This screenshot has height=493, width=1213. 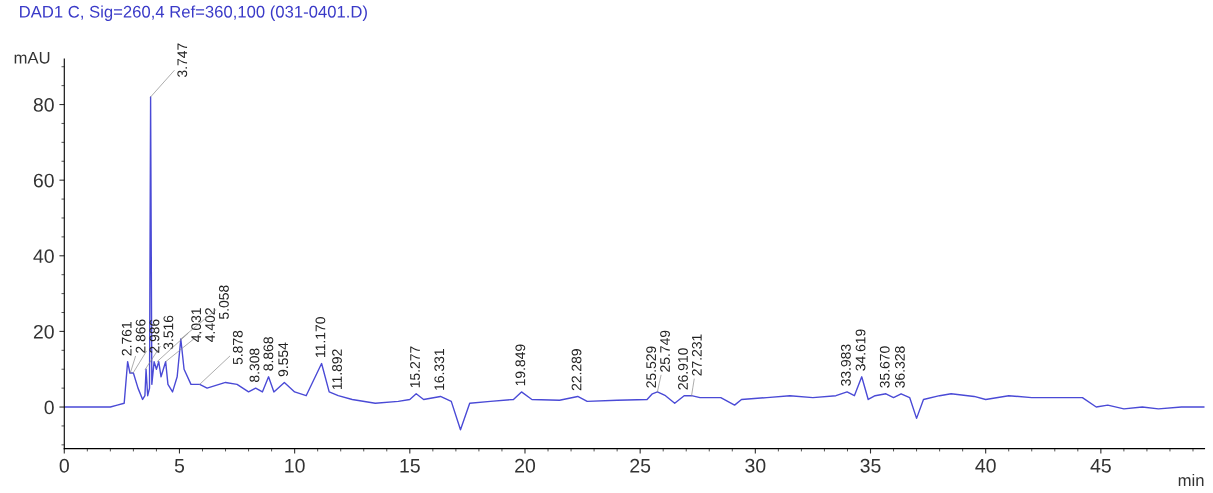 What do you see at coordinates (845, 365) in the screenshot?
I see `annotation: 33.983` at bounding box center [845, 365].